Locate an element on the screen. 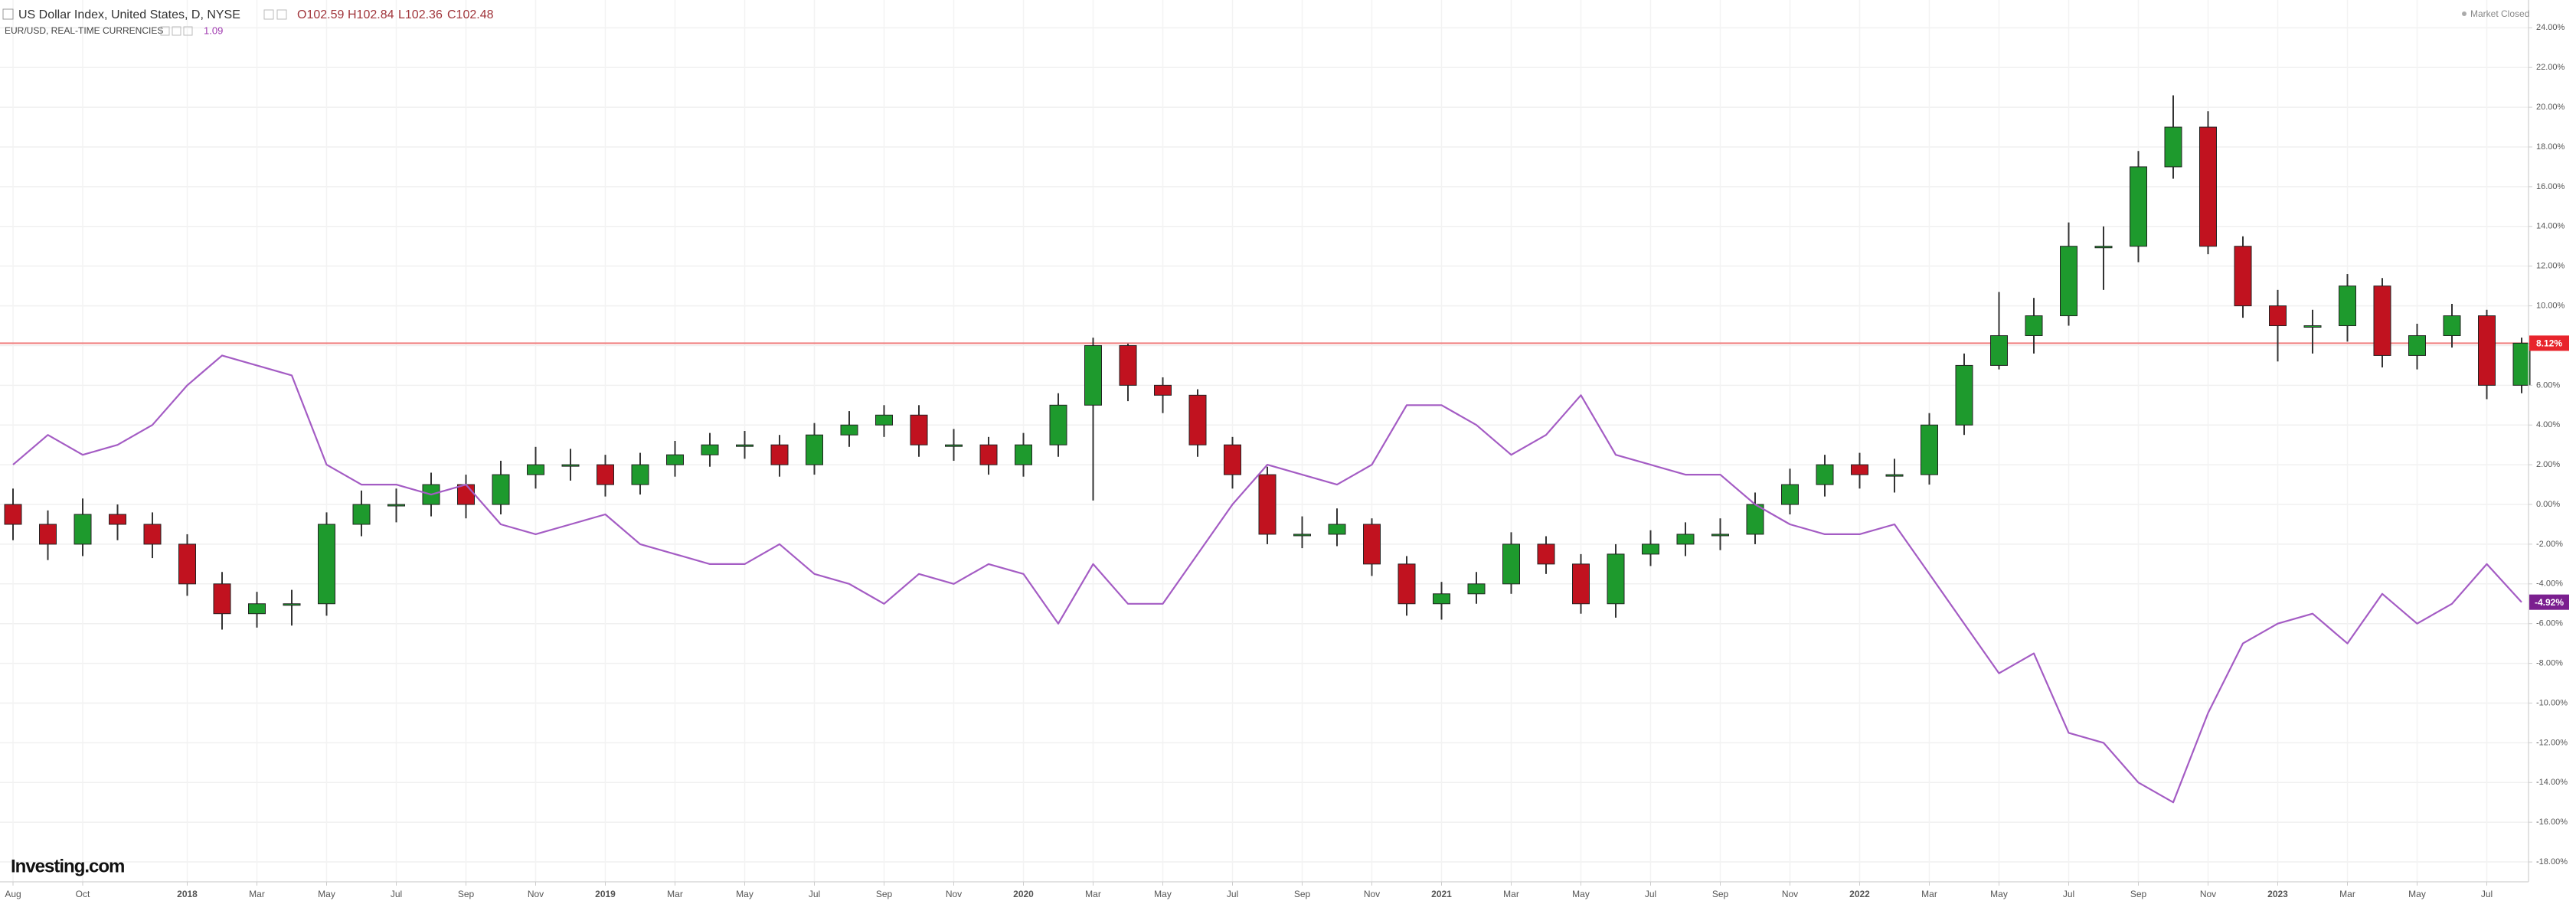  overlay-title: EUR/USD, REAL-TIME CURRENCIES is located at coordinates (84, 30).